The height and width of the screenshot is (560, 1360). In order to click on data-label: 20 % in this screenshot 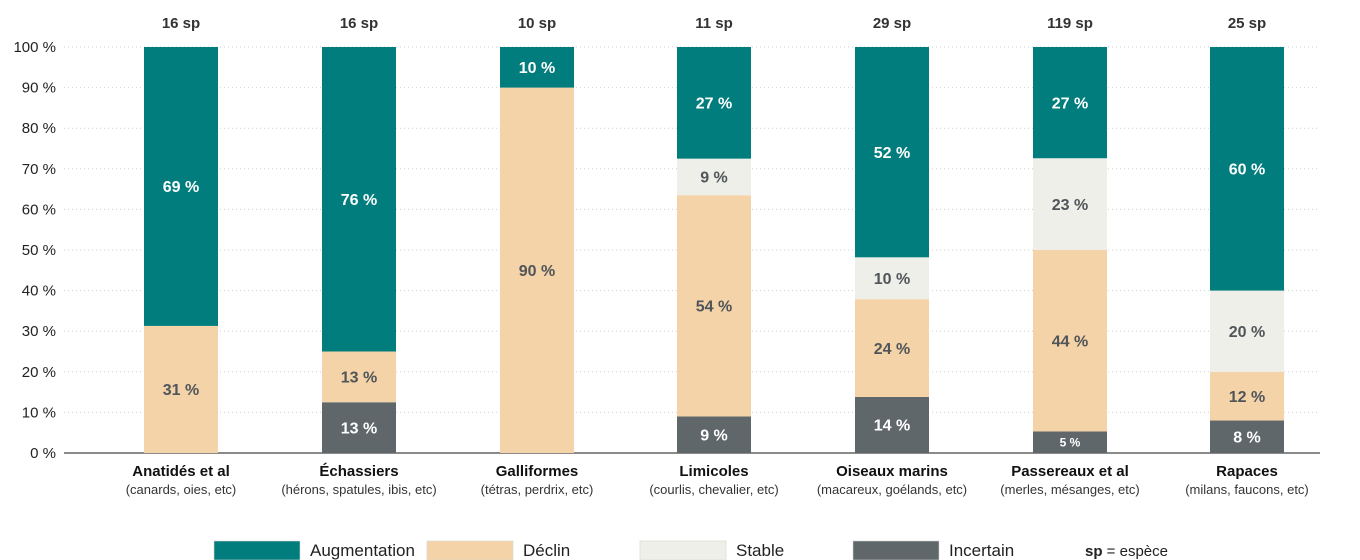, I will do `click(1247, 332)`.